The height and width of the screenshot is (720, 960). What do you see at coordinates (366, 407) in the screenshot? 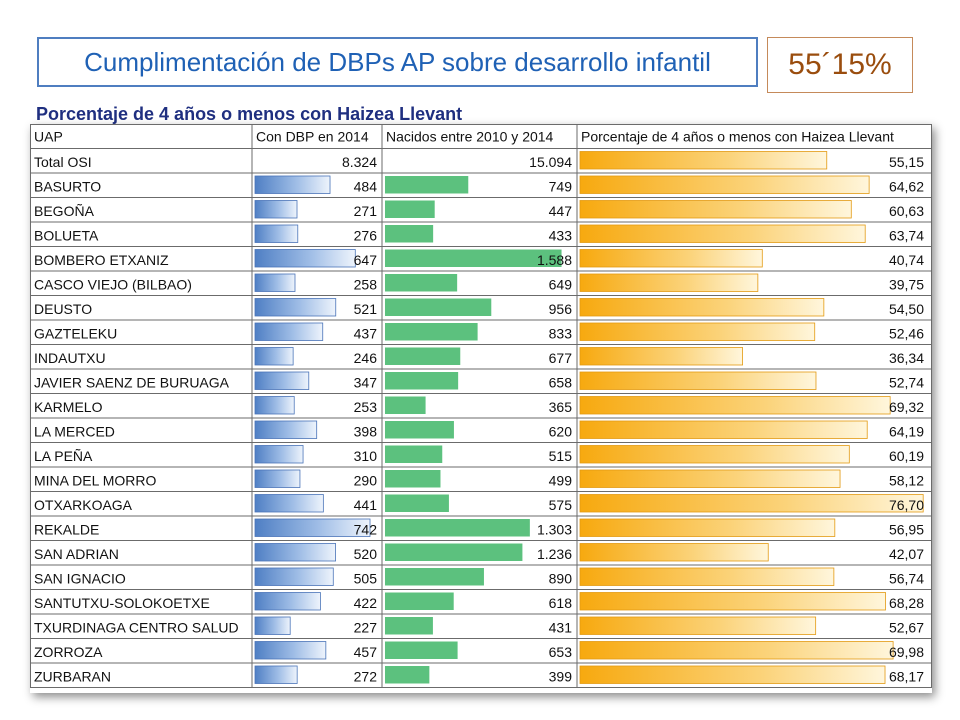
I see `dbp-value: 253` at bounding box center [366, 407].